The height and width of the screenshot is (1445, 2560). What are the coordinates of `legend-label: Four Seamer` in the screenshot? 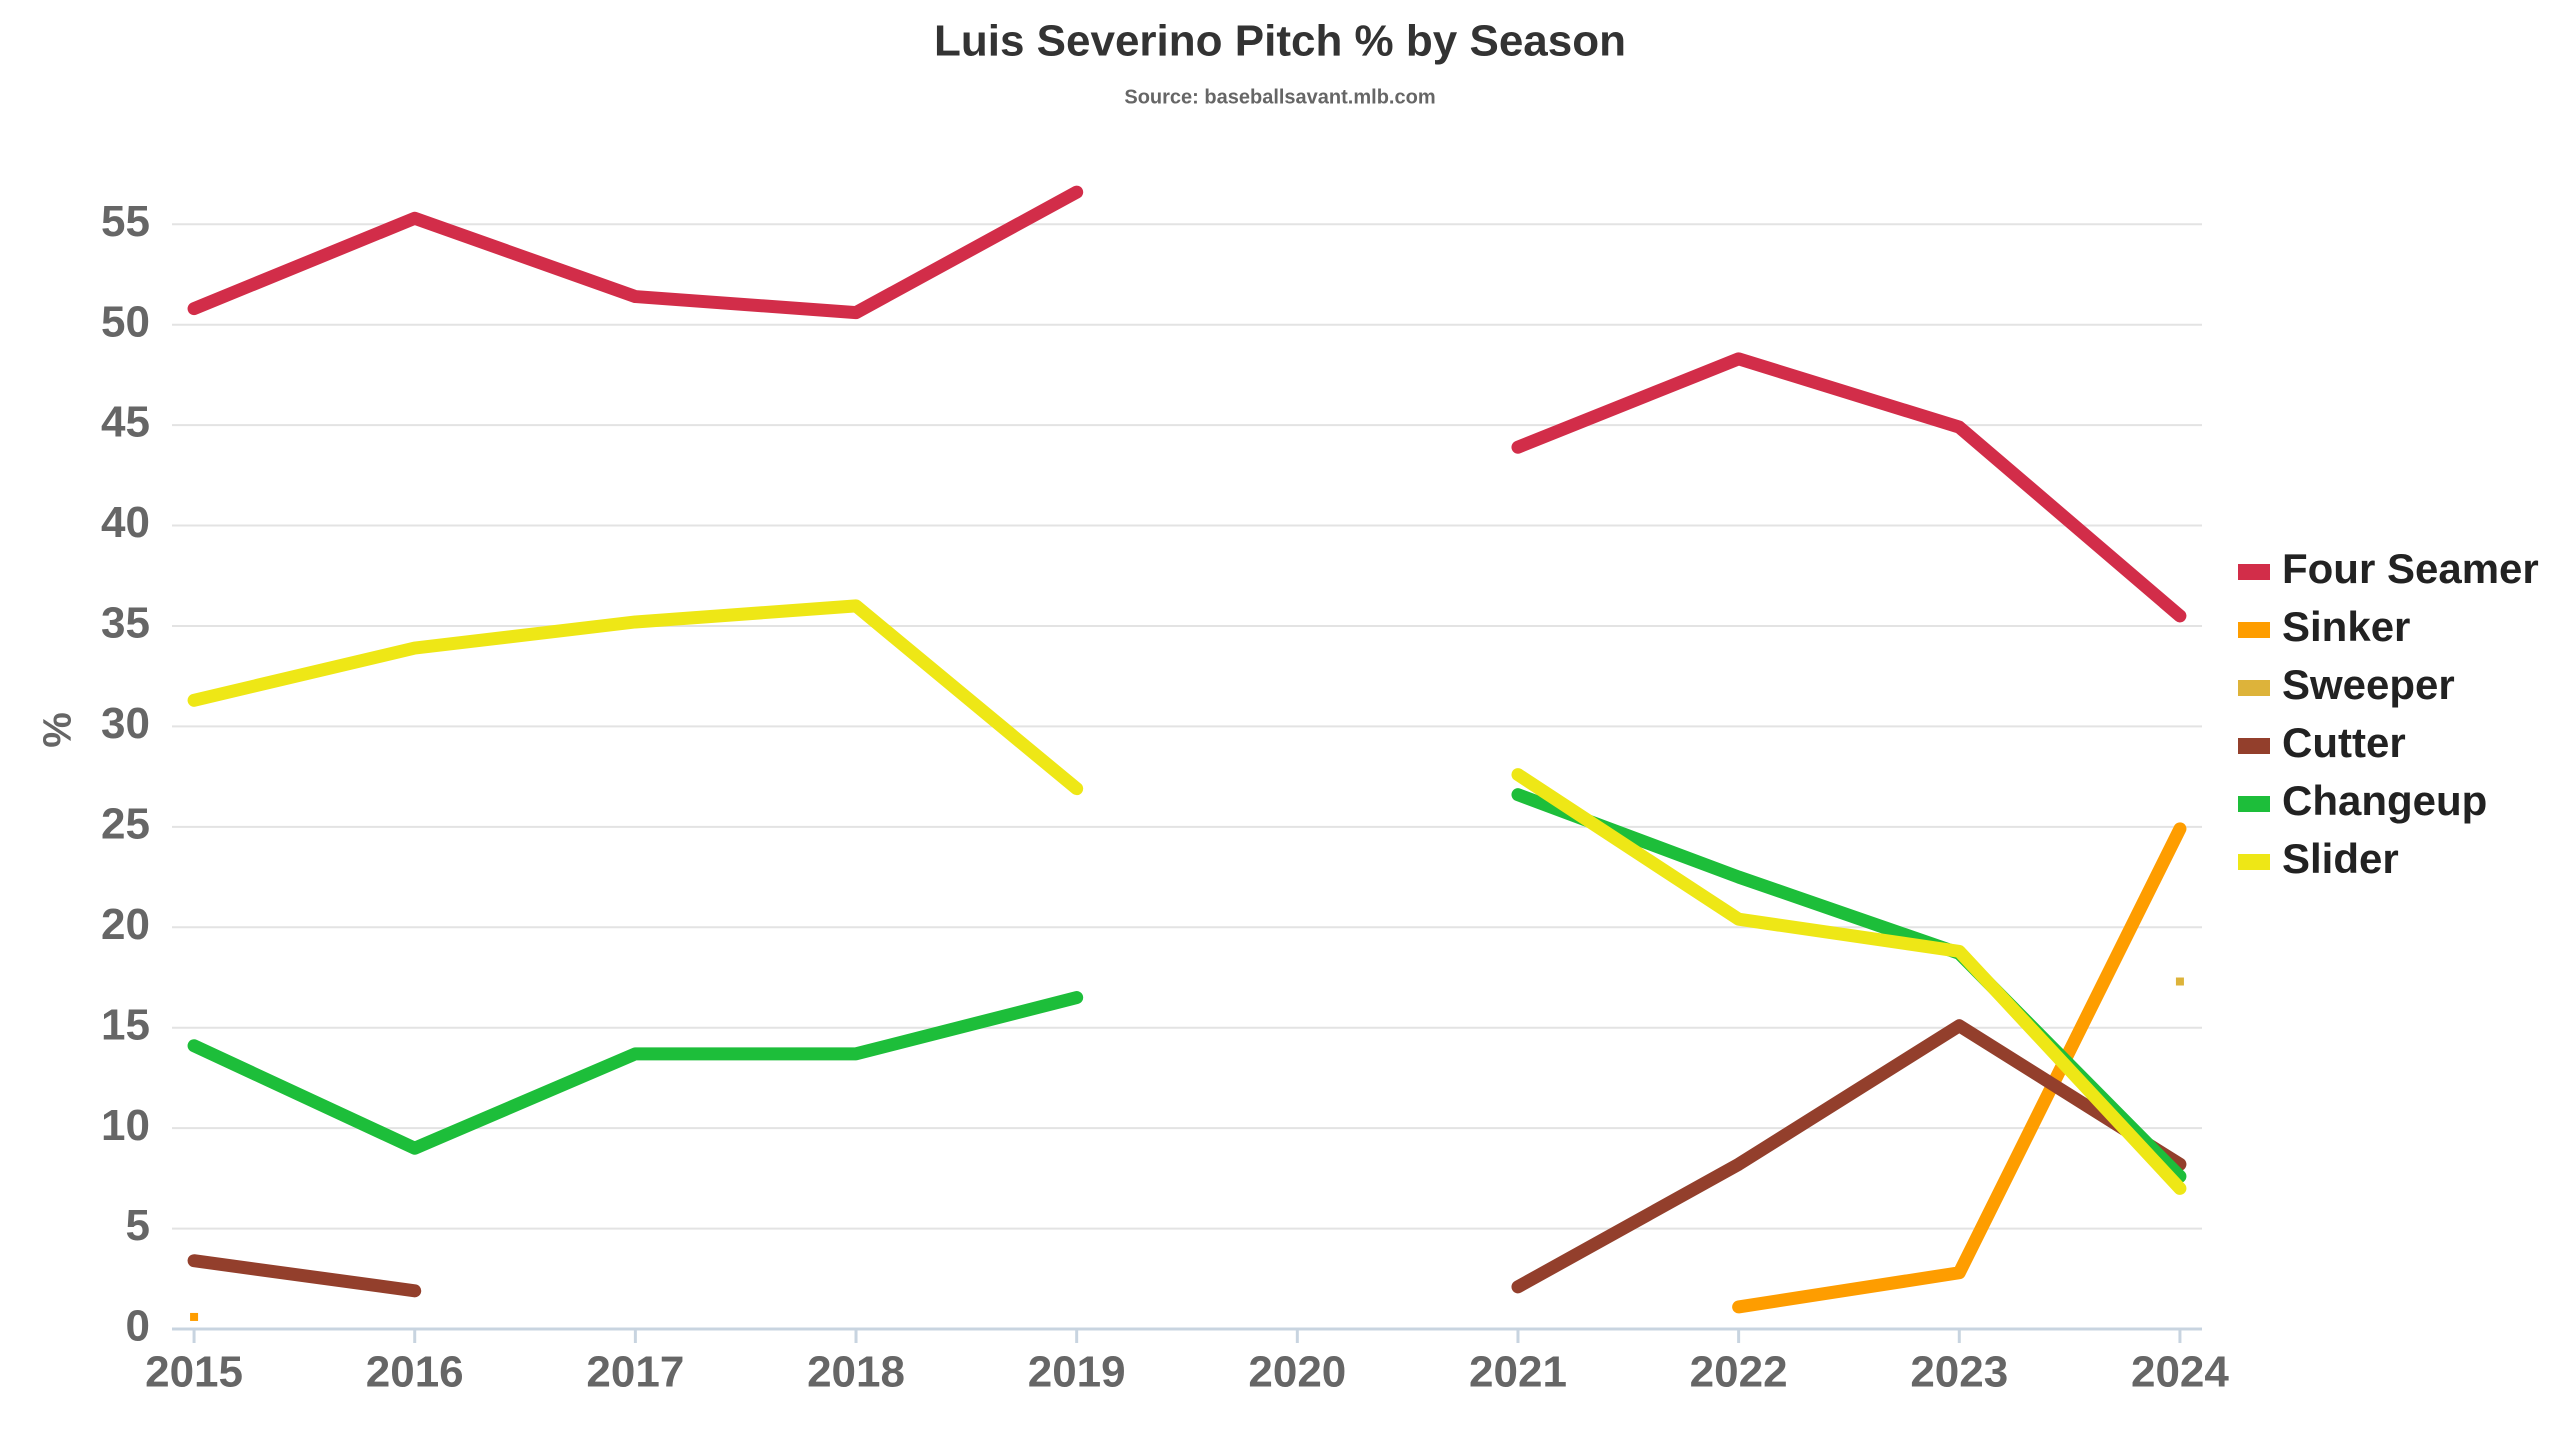 It's located at (2410, 568).